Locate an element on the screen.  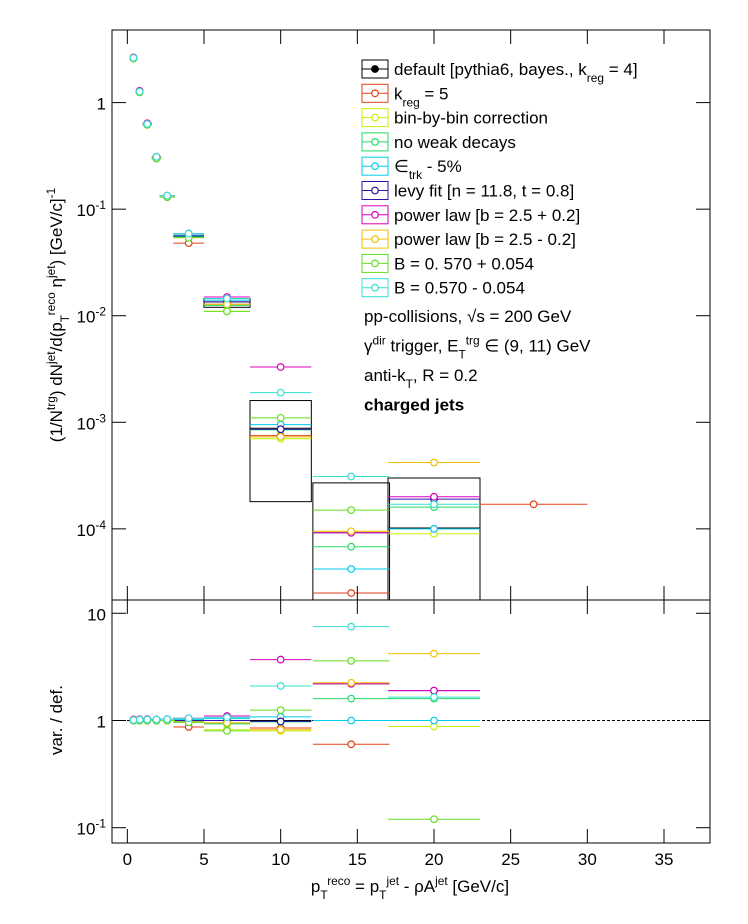
y-tick-label: 10⁻² is located at coordinates (92, 316).